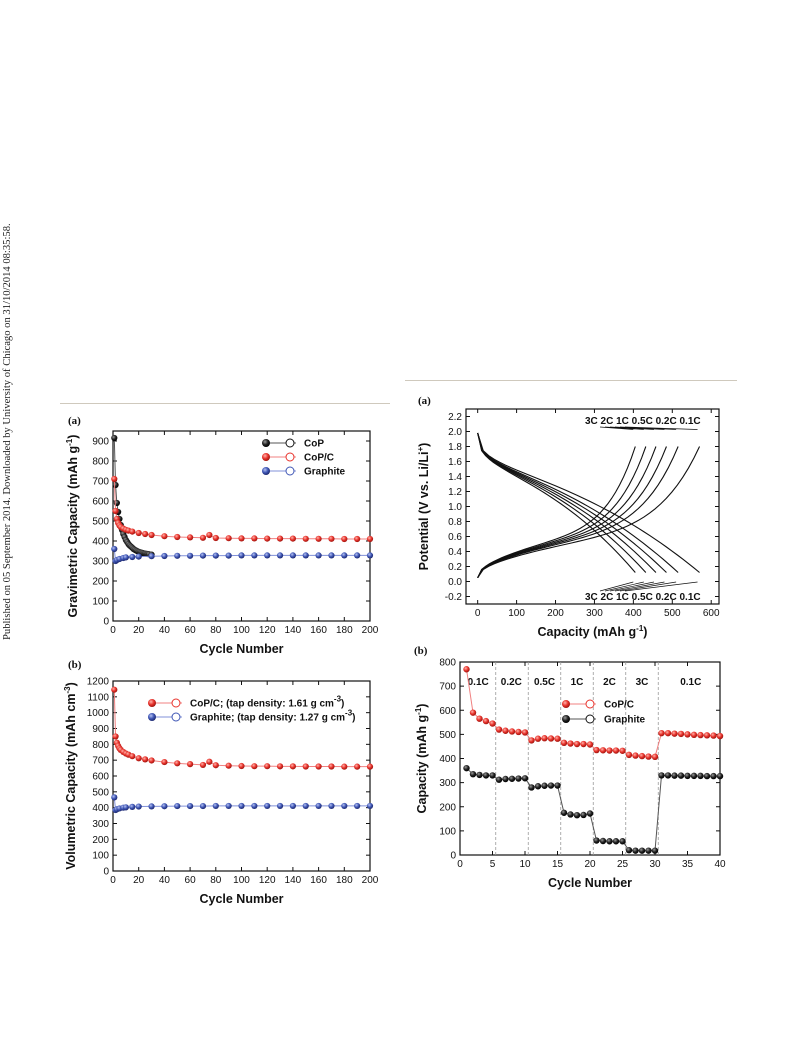 The height and width of the screenshot is (1039, 793). What do you see at coordinates (115, 485) in the screenshot?
I see `series-cop-point` at bounding box center [115, 485].